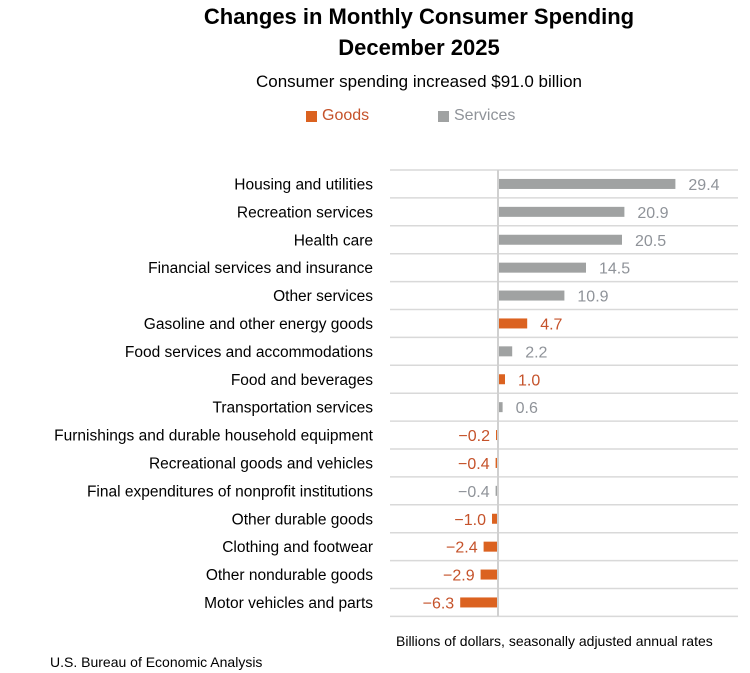  Describe the element at coordinates (592, 297) in the screenshot. I see `value-label: 10.9` at that location.